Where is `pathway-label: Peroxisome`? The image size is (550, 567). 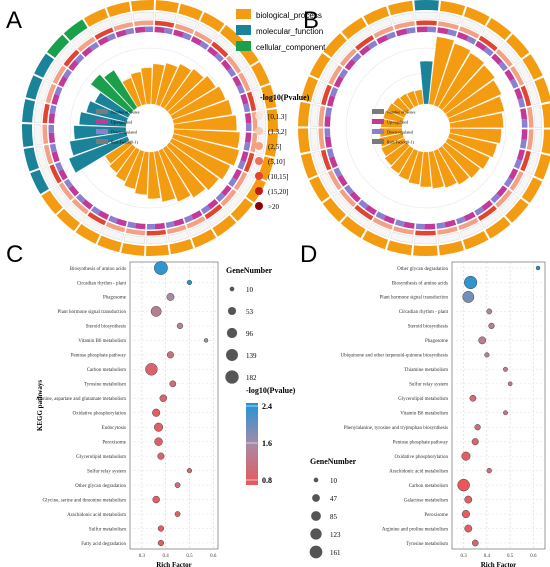 pathway-label: Peroxisome is located at coordinates (436, 515).